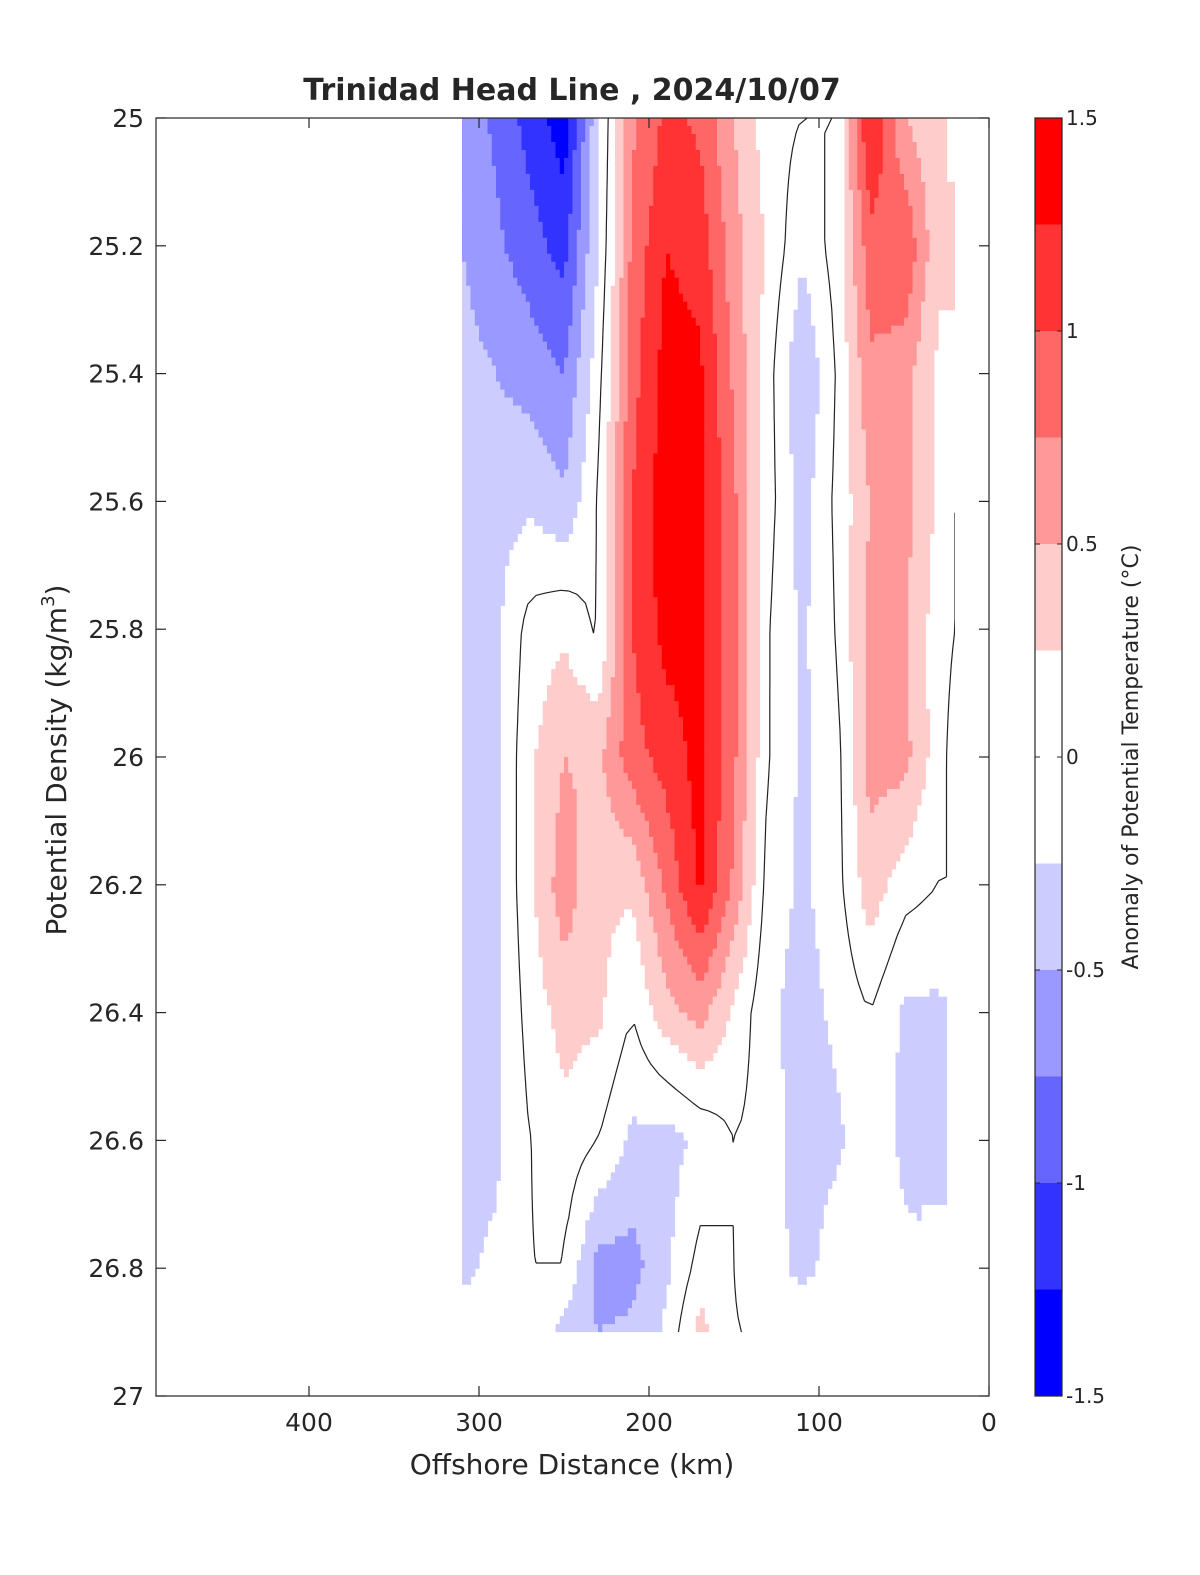  What do you see at coordinates (479, 1422) in the screenshot?
I see `x-tick-label: 300` at bounding box center [479, 1422].